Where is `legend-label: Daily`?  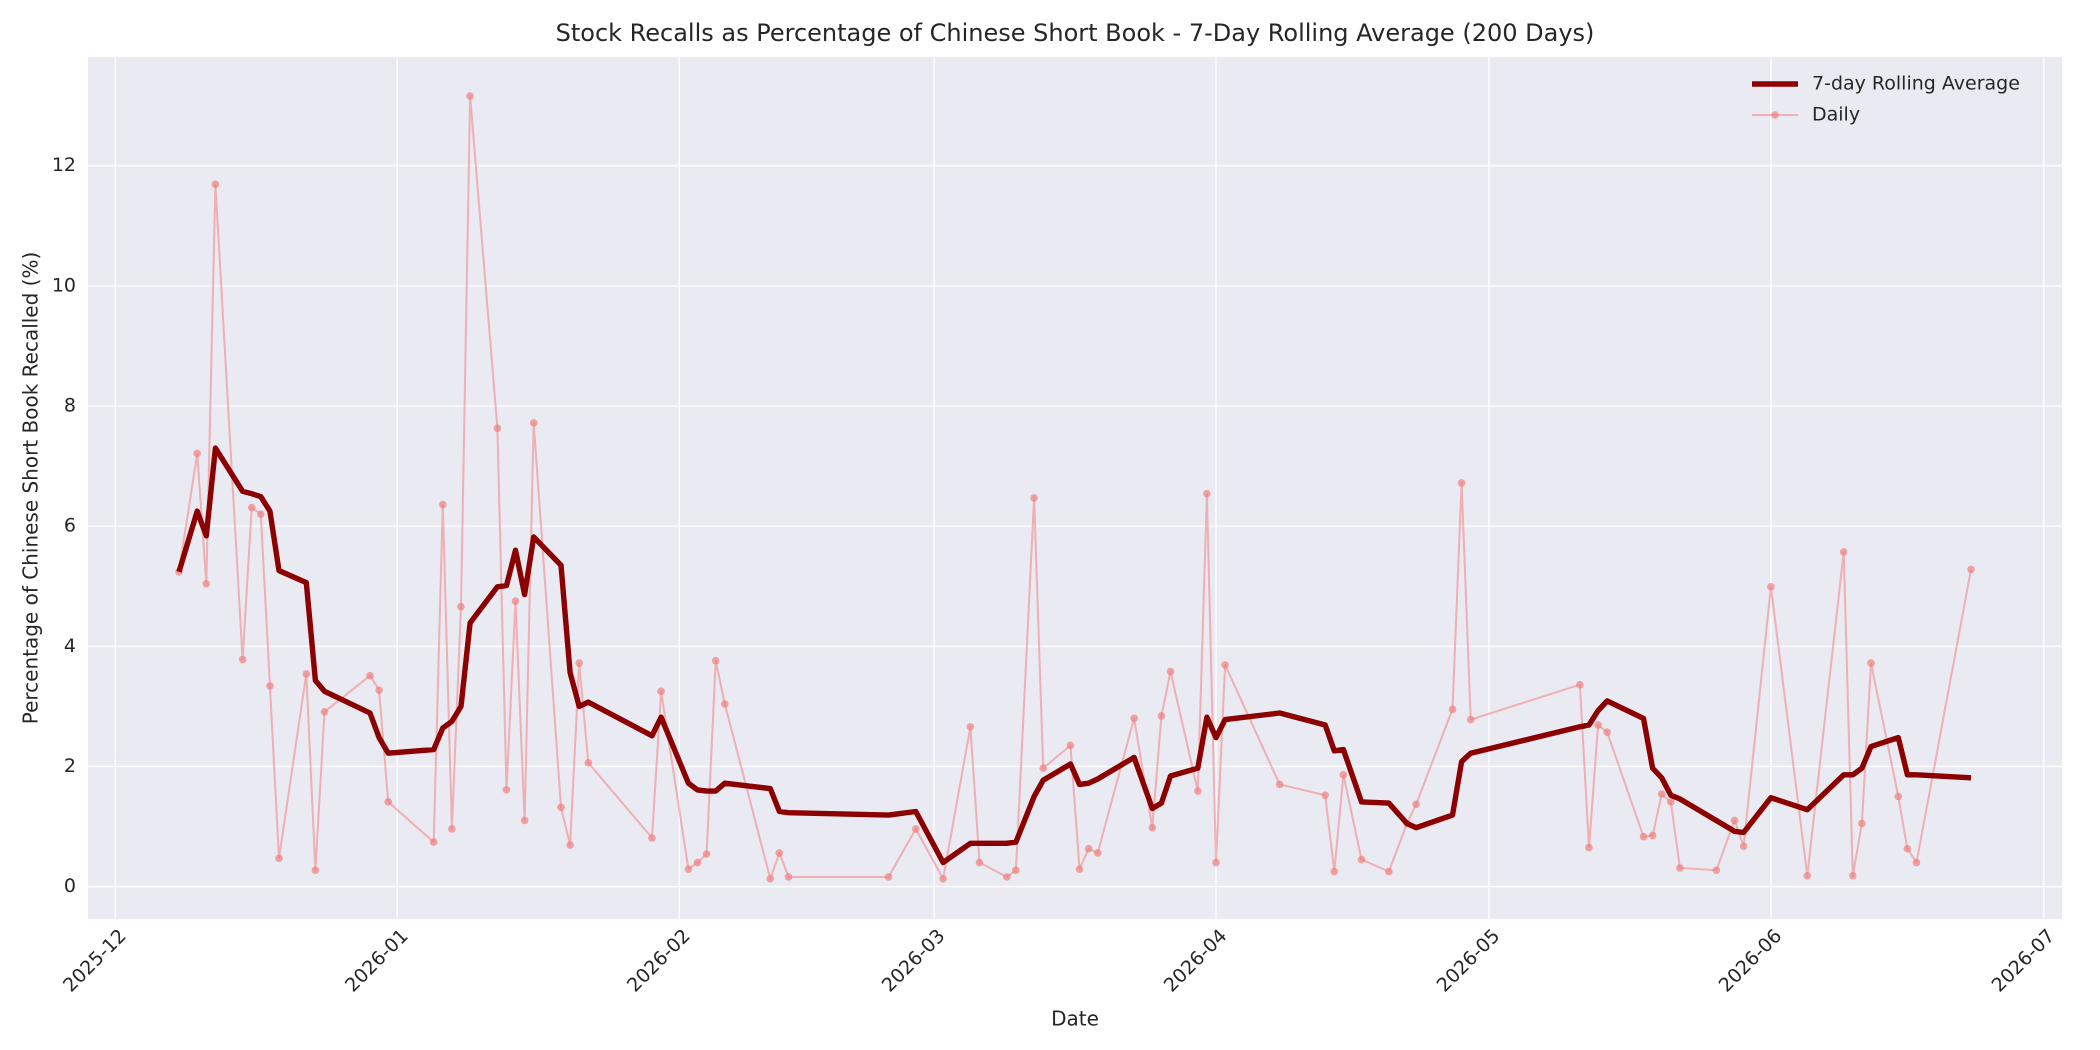
legend-label: Daily is located at coordinates (1836, 115).